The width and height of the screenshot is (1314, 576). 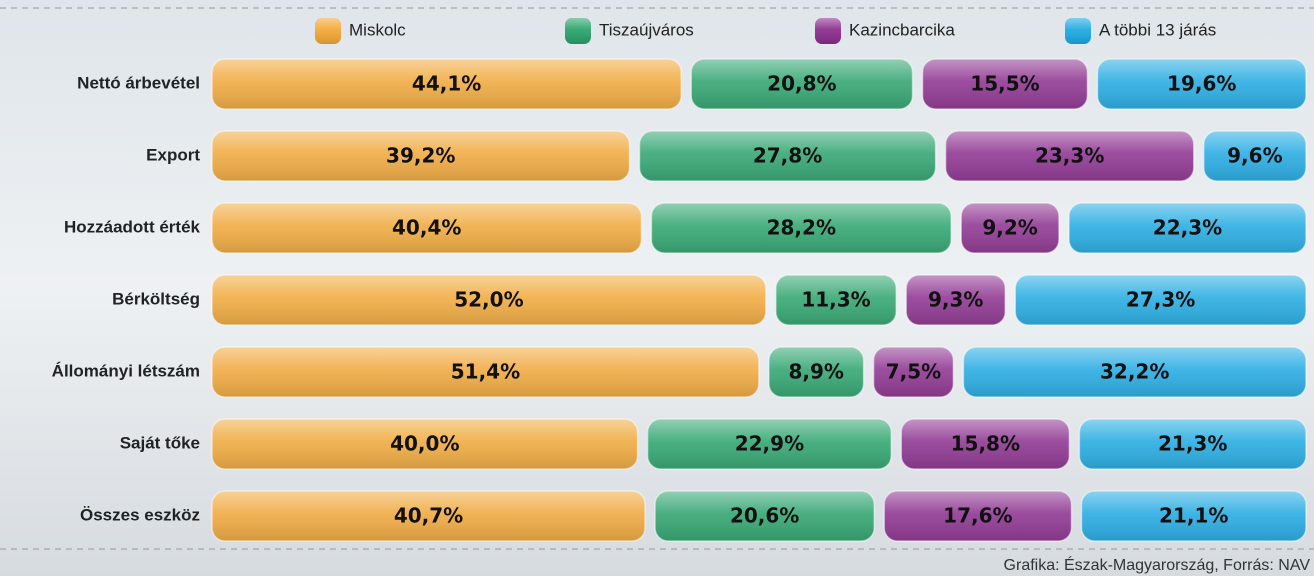 I want to click on value-label: 27,8%, so click(x=787, y=156).